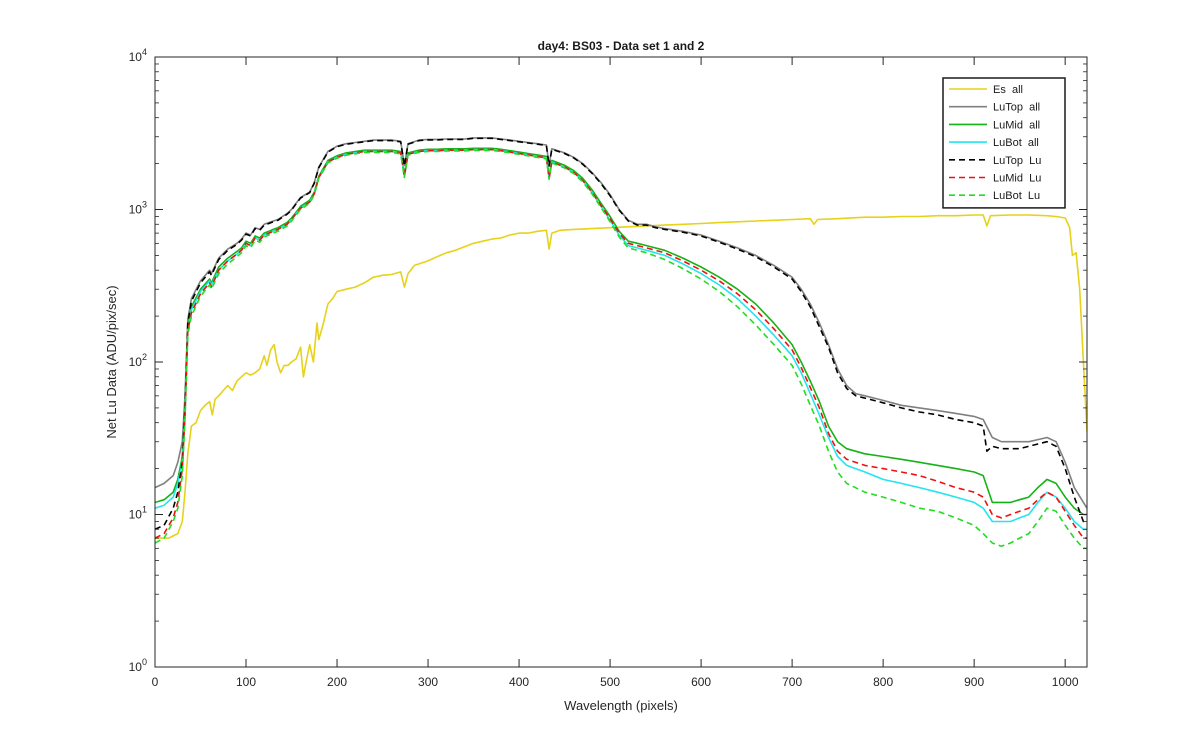 Image resolution: width=1200 pixels, height=755 pixels. I want to click on x-tick-label: 200, so click(337, 682).